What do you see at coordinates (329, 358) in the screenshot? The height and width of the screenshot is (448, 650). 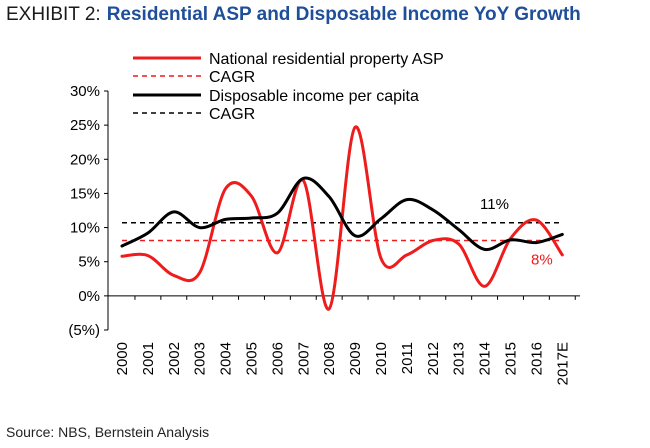 I see `x-tick-label: 2008` at bounding box center [329, 358].